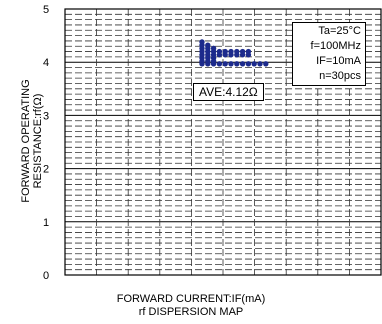 The width and height of the screenshot is (382, 324). What do you see at coordinates (46, 143) in the screenshot?
I see `y-tick-labels: 0 1 2 3 4 5` at bounding box center [46, 143].